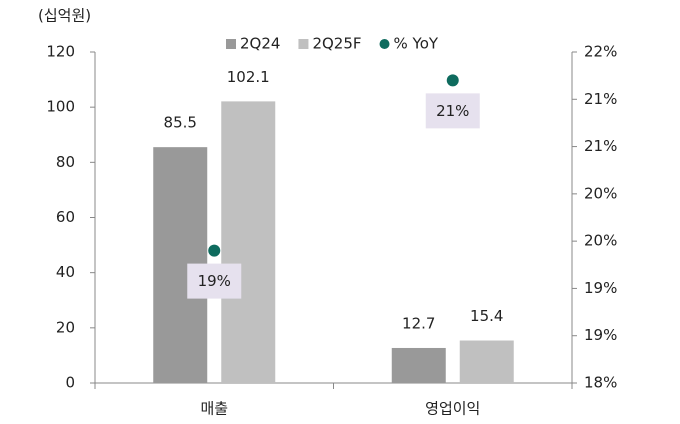 This screenshot has height=424, width=680. Describe the element at coordinates (65, 327) in the screenshot. I see `y-tick-label: 20` at that location.